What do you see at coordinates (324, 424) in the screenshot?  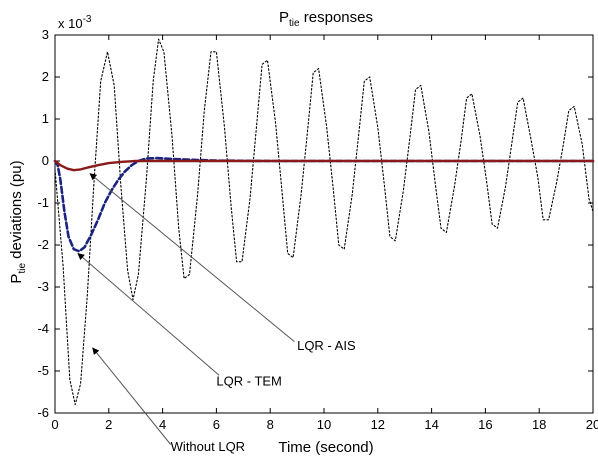 I see `x-tick-label: 10` at bounding box center [324, 424].